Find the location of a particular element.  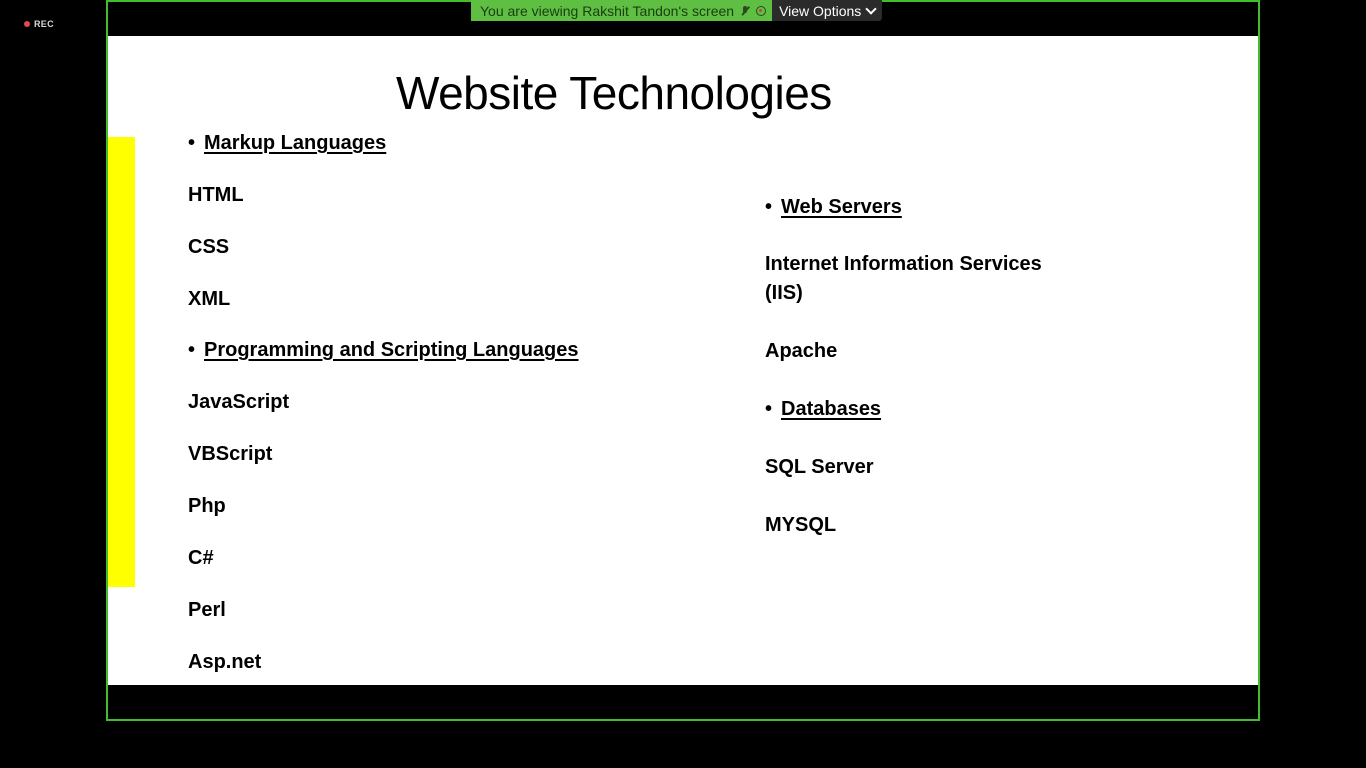

view-options-button: View Options is located at coordinates (827, 10).